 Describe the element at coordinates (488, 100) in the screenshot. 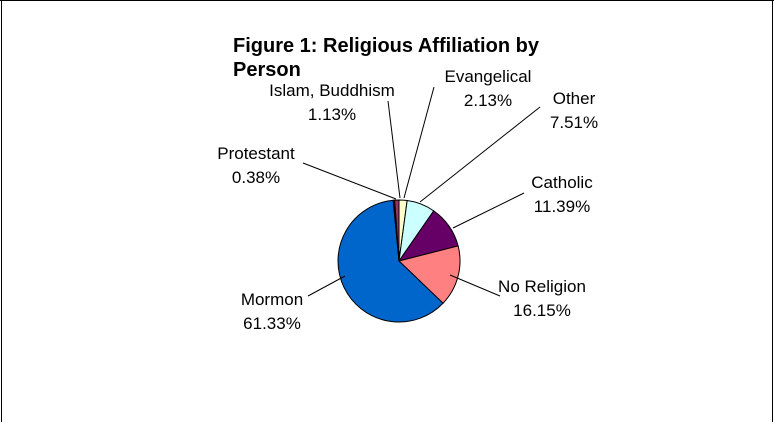

I see `slice-value-evangelical: 2.13%` at that location.